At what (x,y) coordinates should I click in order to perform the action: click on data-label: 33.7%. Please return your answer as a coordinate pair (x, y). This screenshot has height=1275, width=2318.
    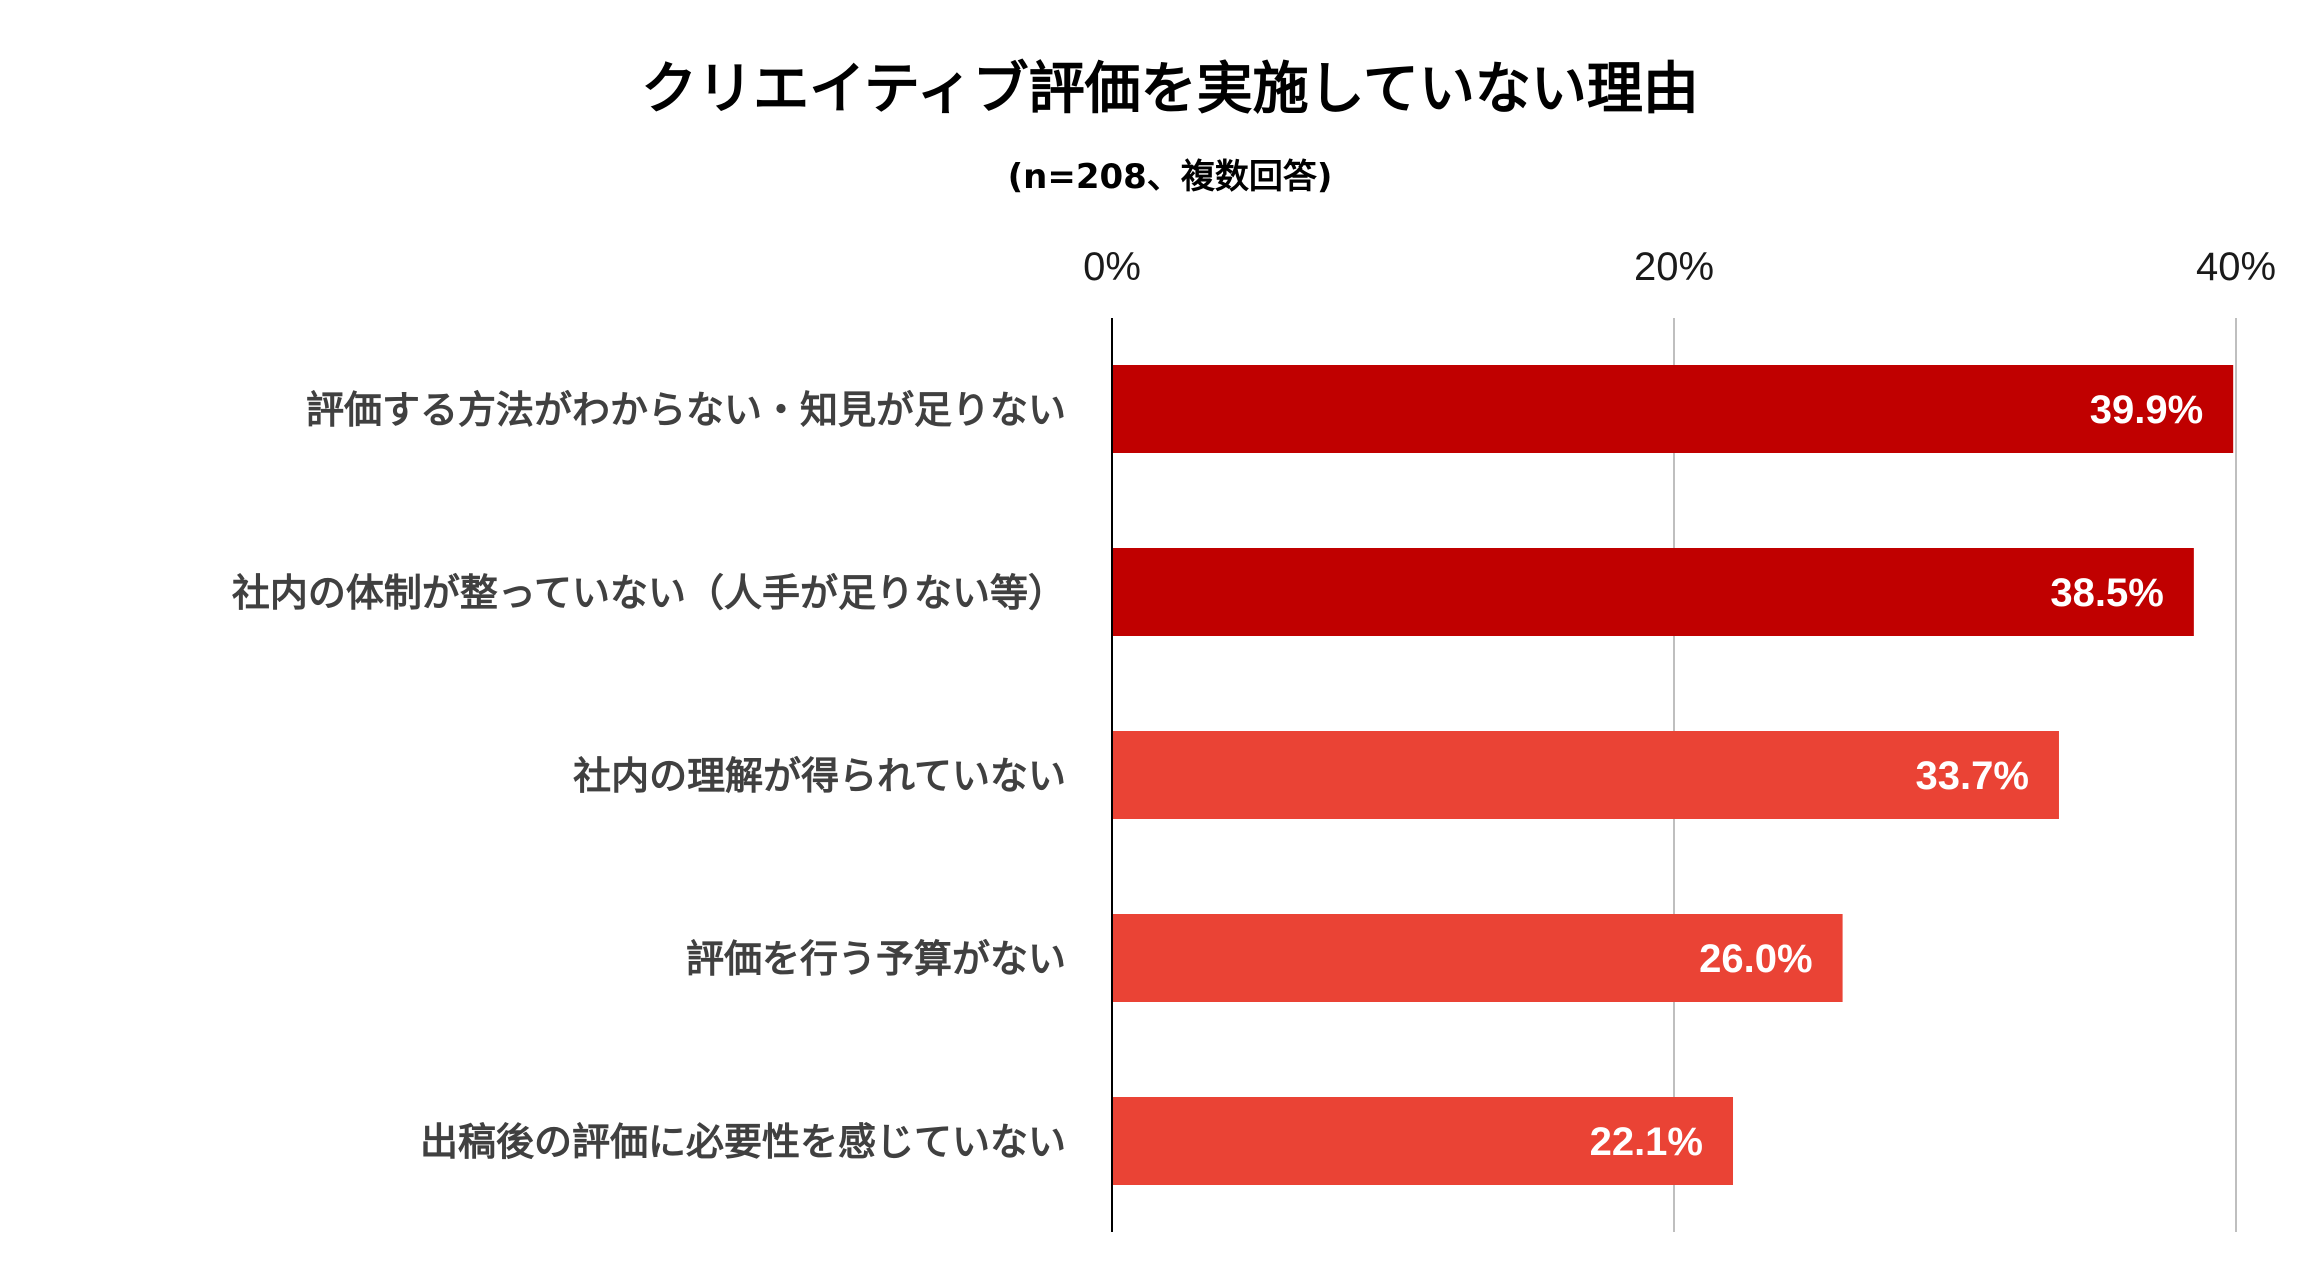
    Looking at the image, I should click on (1972, 776).